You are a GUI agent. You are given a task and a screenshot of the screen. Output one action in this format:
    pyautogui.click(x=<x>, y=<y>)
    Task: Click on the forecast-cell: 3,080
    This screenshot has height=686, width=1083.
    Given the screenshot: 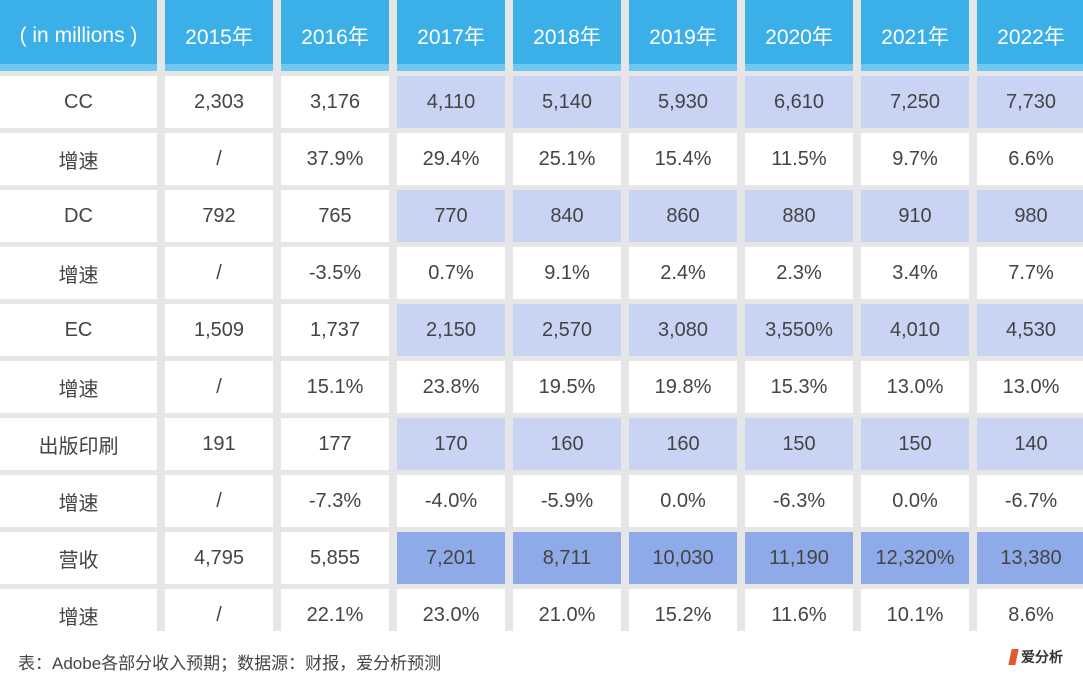 What is the action you would take?
    pyautogui.click(x=683, y=330)
    